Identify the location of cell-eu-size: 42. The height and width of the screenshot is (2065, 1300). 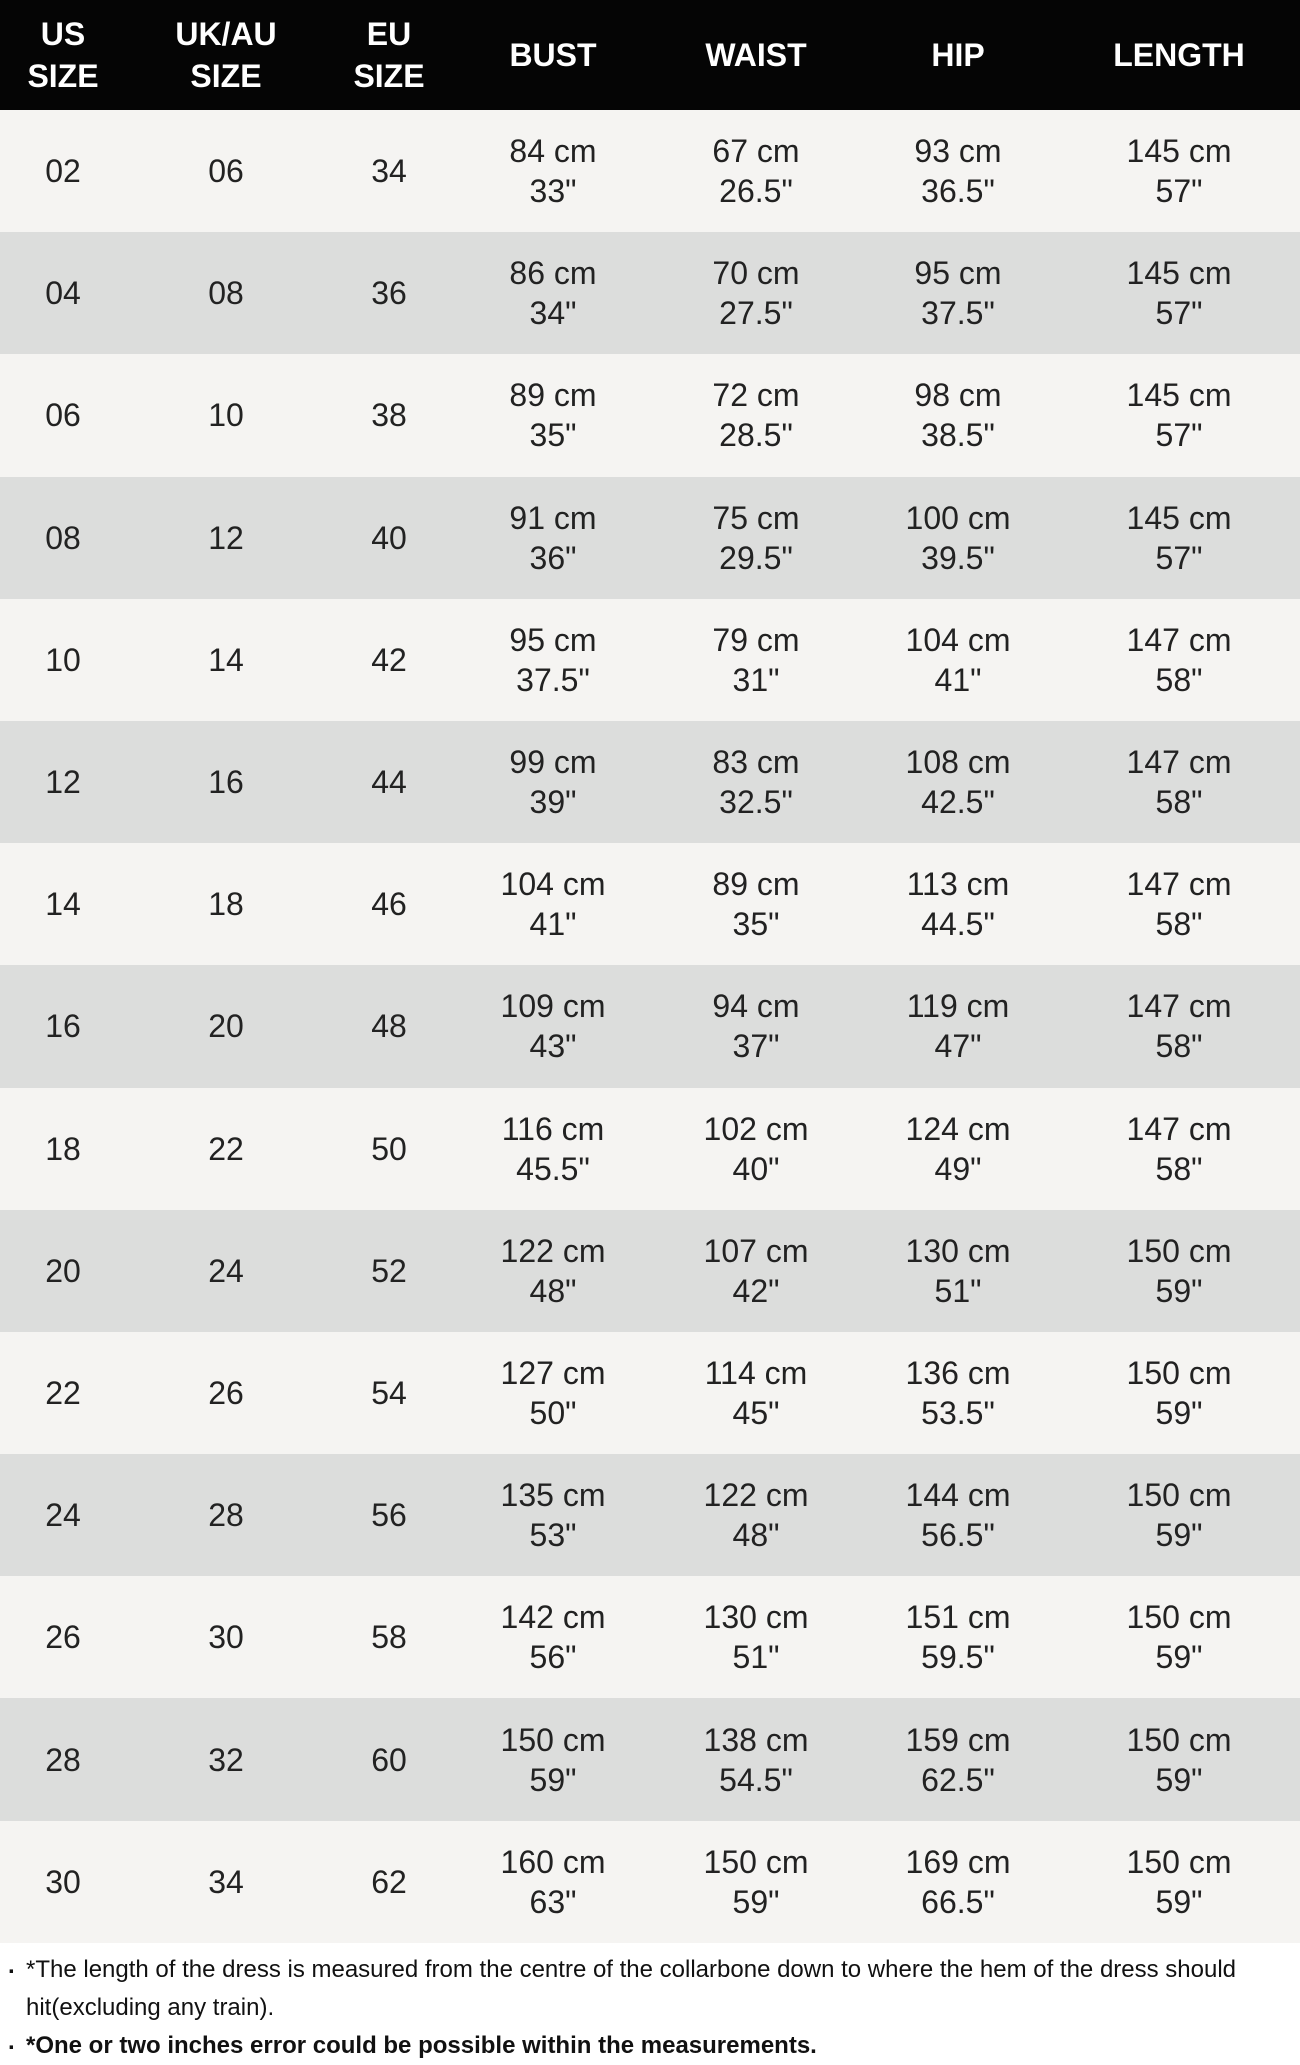
(389, 659).